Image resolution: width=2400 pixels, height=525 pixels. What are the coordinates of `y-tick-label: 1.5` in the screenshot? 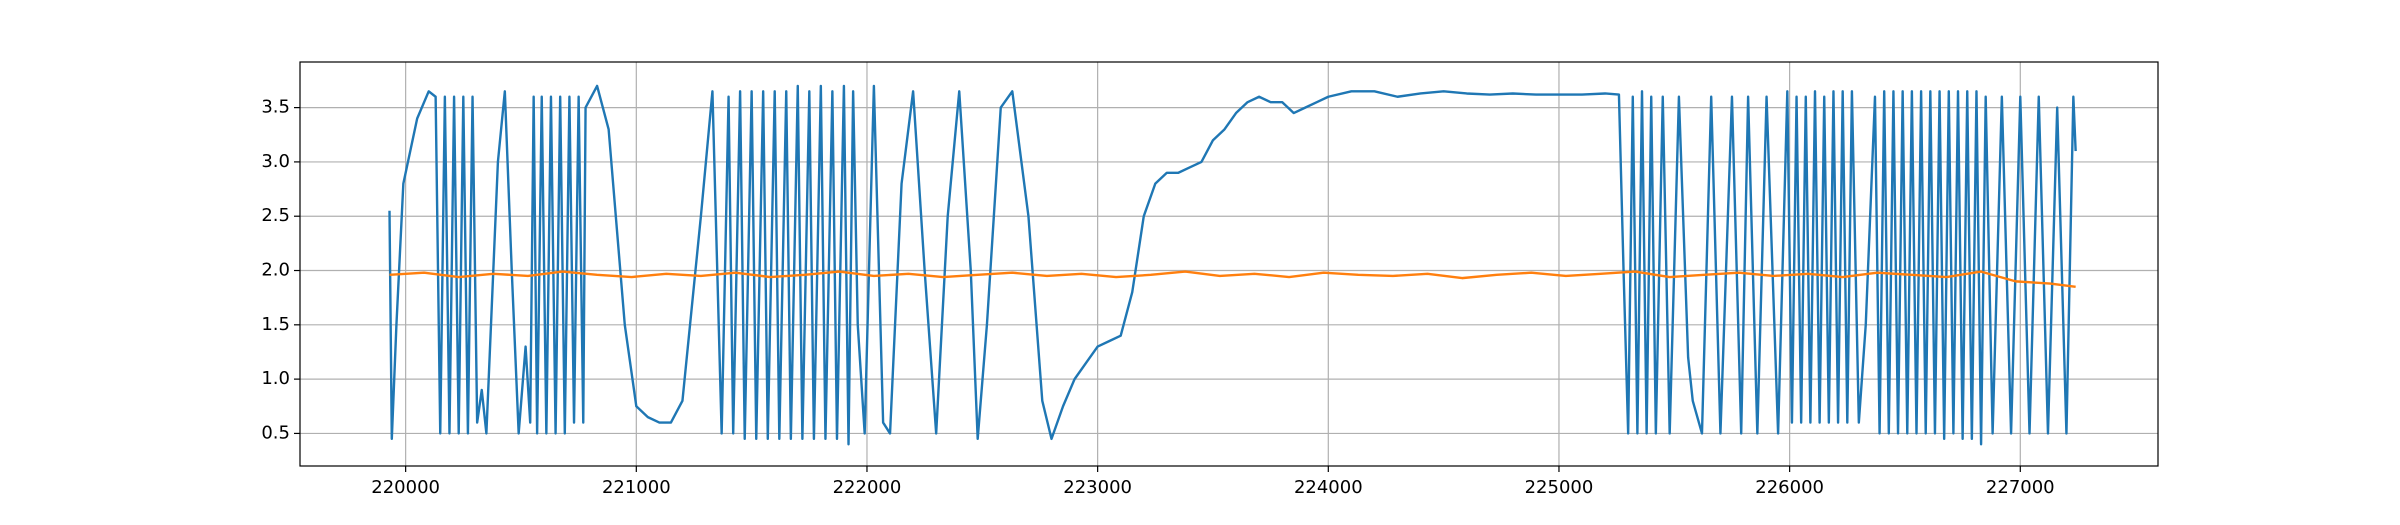 It's located at (275, 324).